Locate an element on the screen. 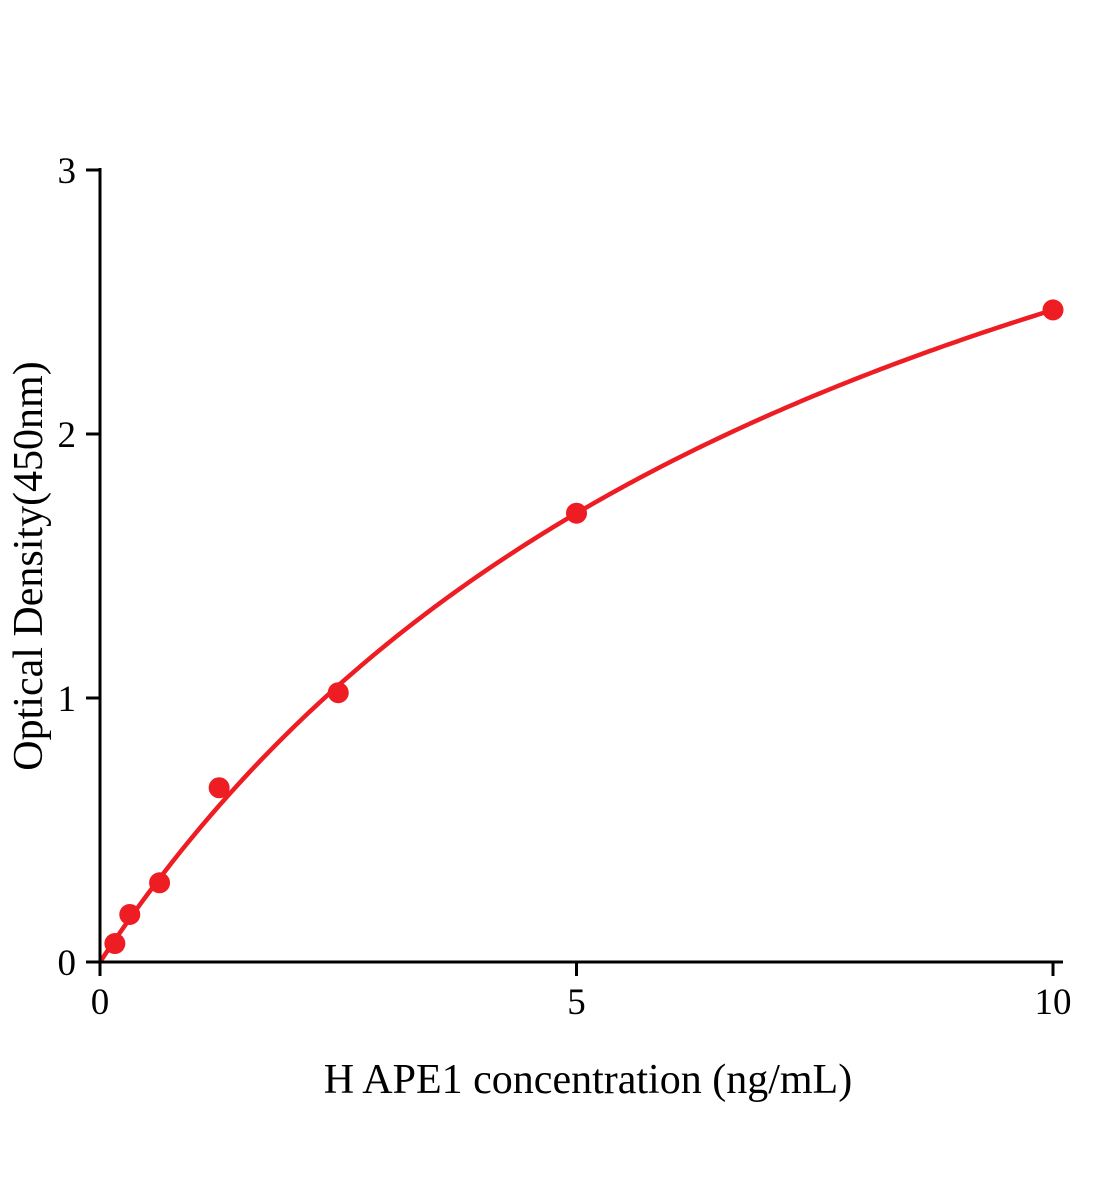  x-tick-label: 10 is located at coordinates (1053, 1002).